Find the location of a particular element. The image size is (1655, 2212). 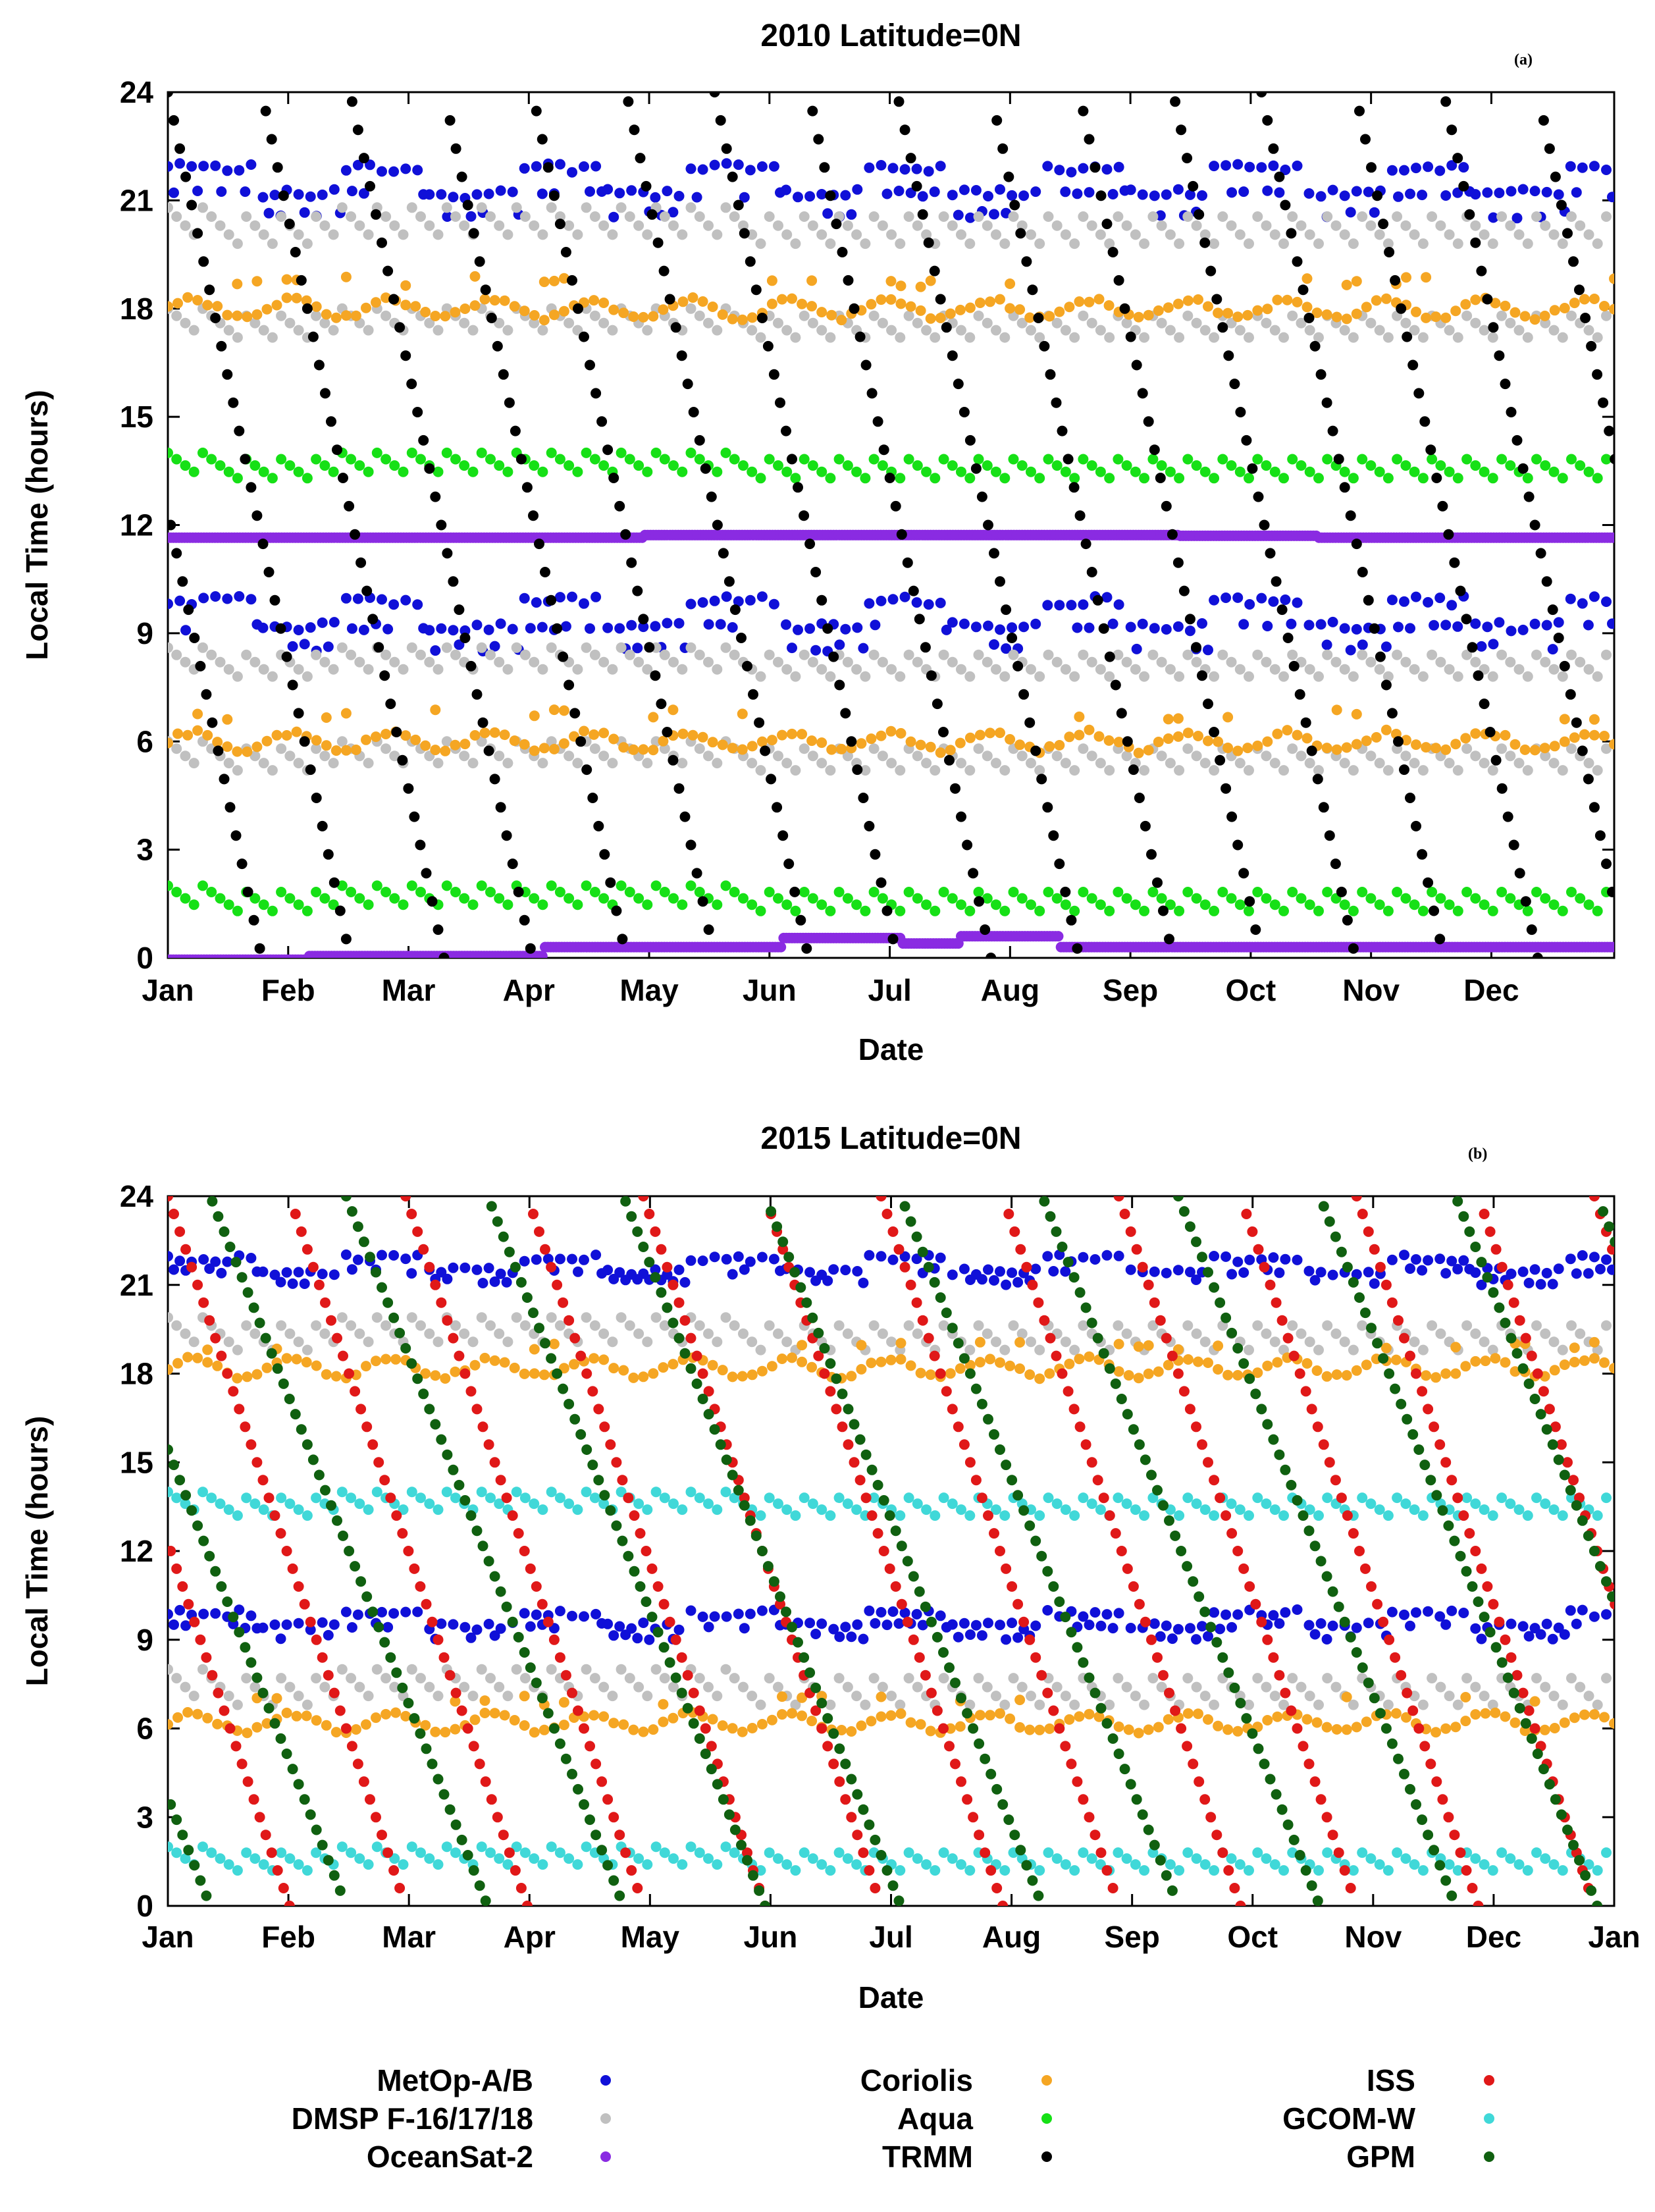

x-tick-label: Jun is located at coordinates (770, 990).